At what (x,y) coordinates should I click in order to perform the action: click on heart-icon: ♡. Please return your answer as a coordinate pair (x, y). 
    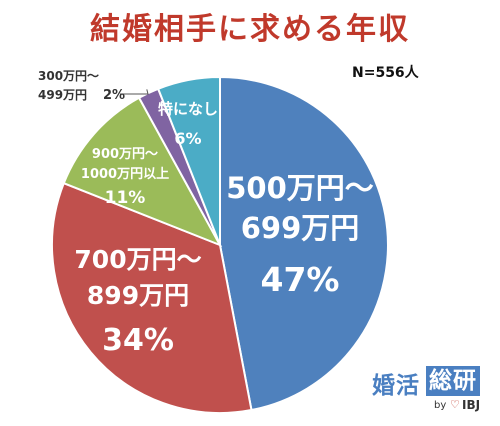
    Looking at the image, I should click on (455, 404).